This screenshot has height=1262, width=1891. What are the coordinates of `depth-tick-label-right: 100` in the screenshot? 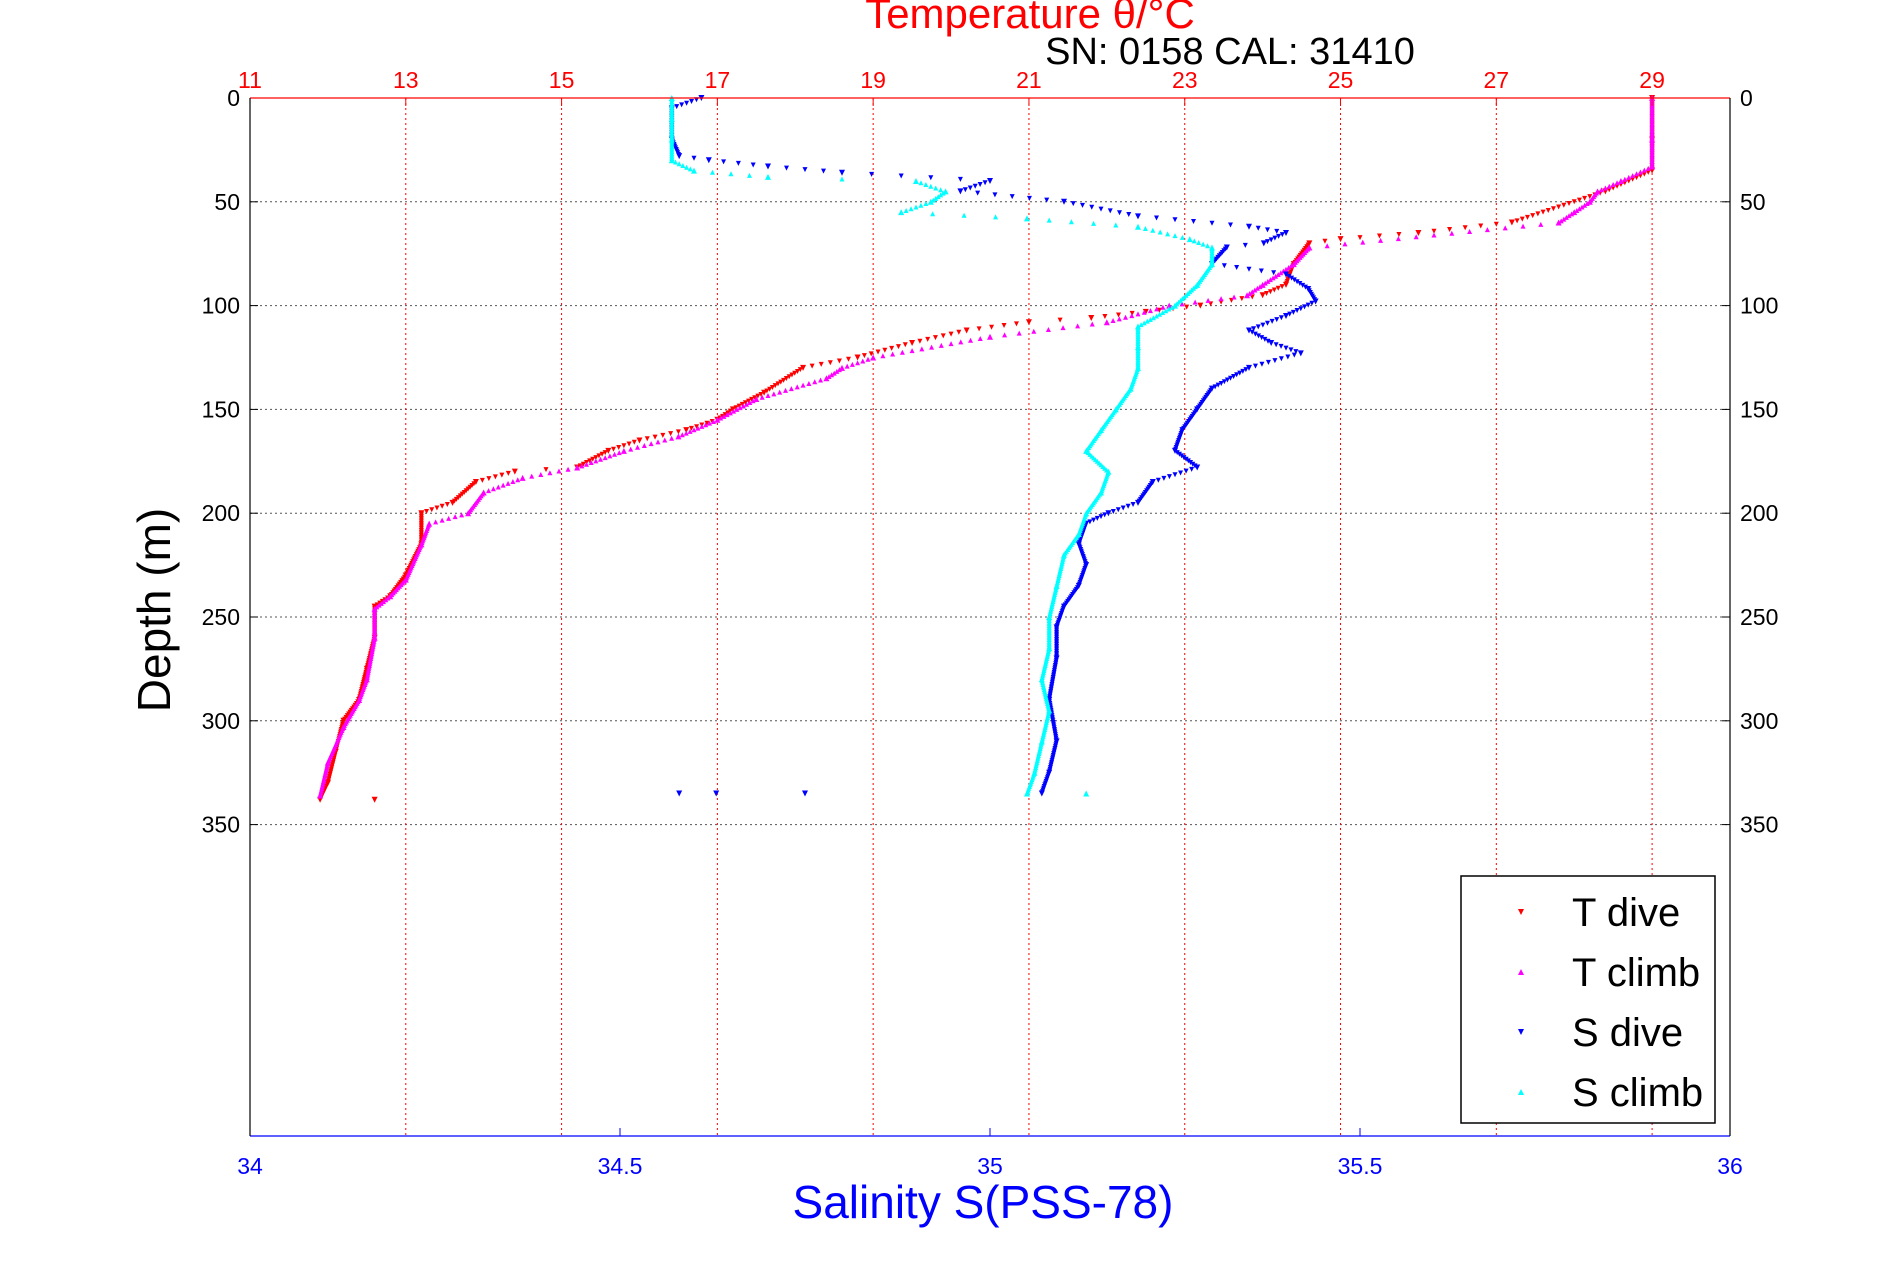 It's located at (1759, 306).